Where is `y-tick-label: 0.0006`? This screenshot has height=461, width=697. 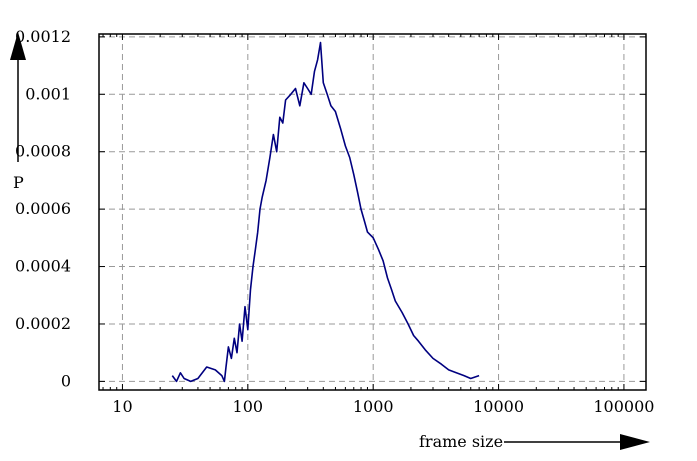
y-tick-label: 0.0006 is located at coordinates (43, 208).